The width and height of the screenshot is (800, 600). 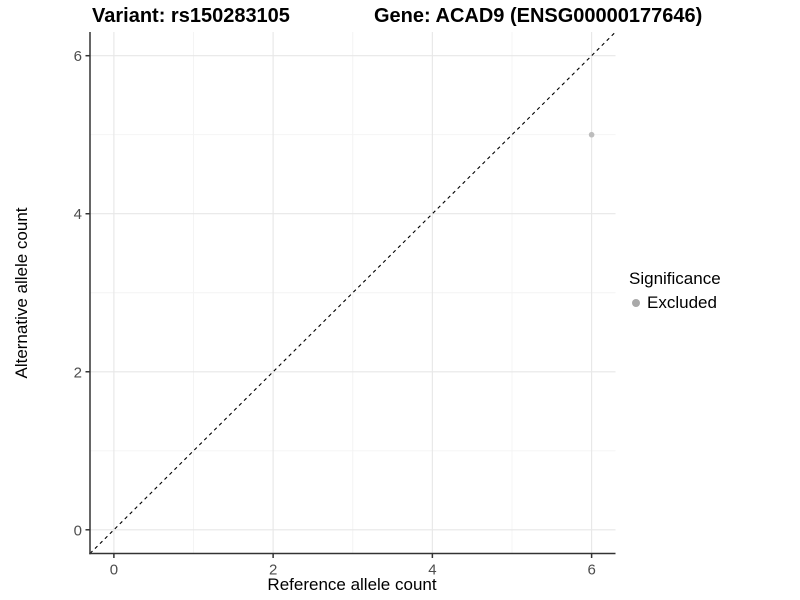 What do you see at coordinates (636, 303) in the screenshot?
I see `legend-point-icon` at bounding box center [636, 303].